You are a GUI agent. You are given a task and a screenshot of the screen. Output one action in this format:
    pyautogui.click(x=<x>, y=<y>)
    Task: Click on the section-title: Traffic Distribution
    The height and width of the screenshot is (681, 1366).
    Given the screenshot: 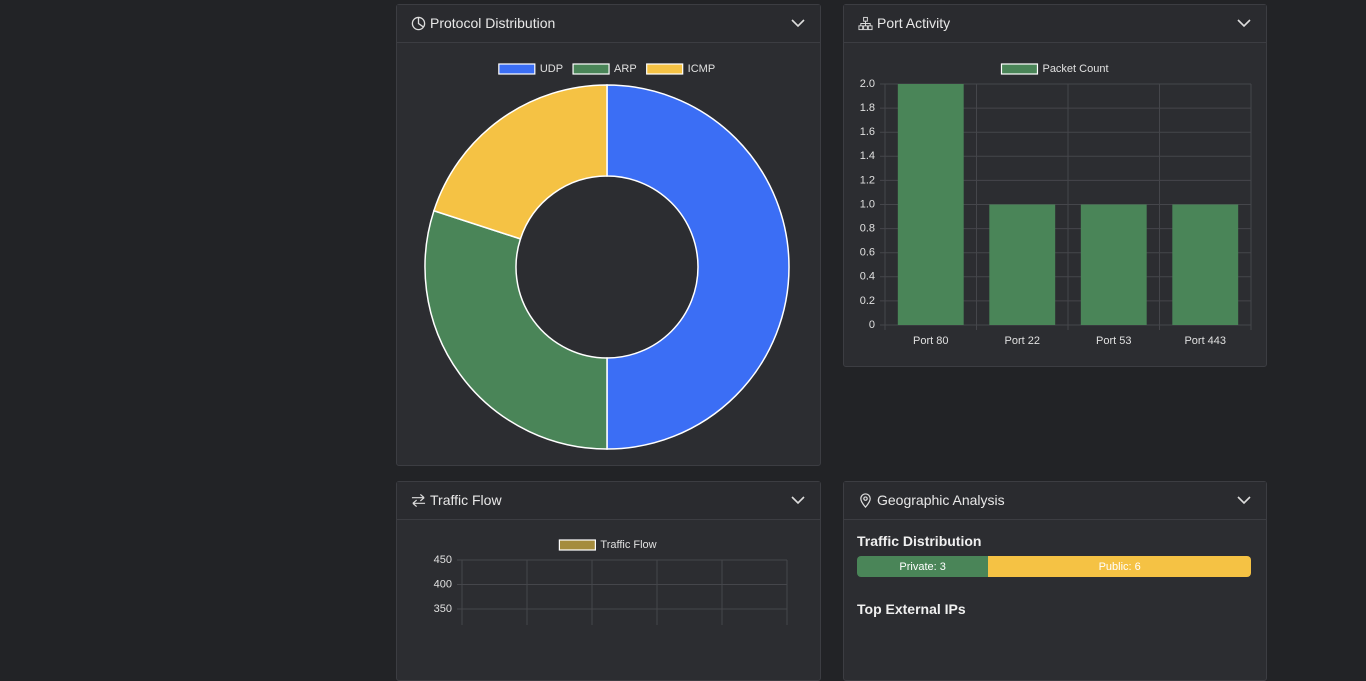 What is the action you would take?
    pyautogui.click(x=919, y=541)
    